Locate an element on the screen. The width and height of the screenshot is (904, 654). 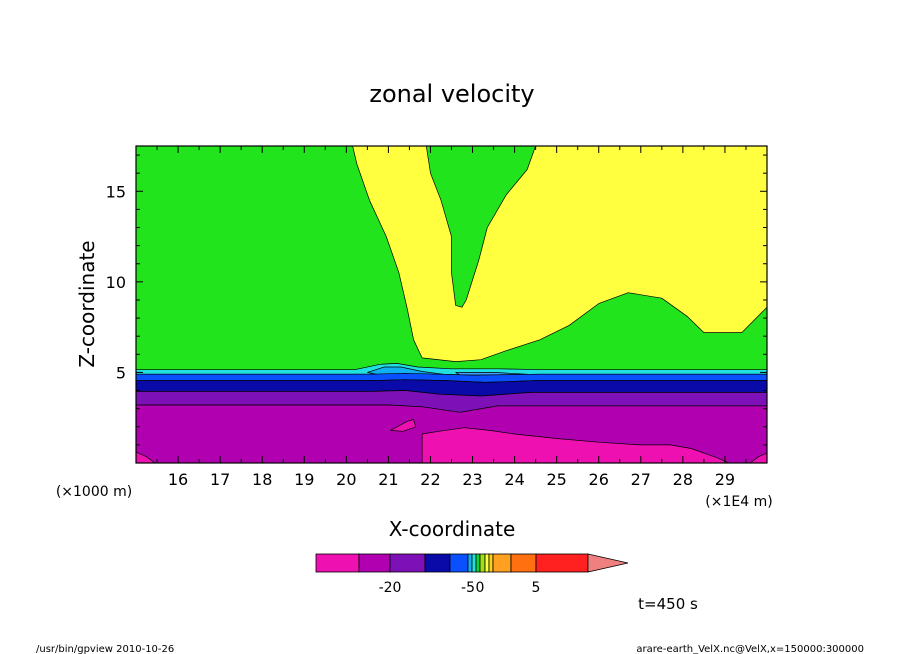
x-unit-right: (×1E4 m) is located at coordinates (738, 502).